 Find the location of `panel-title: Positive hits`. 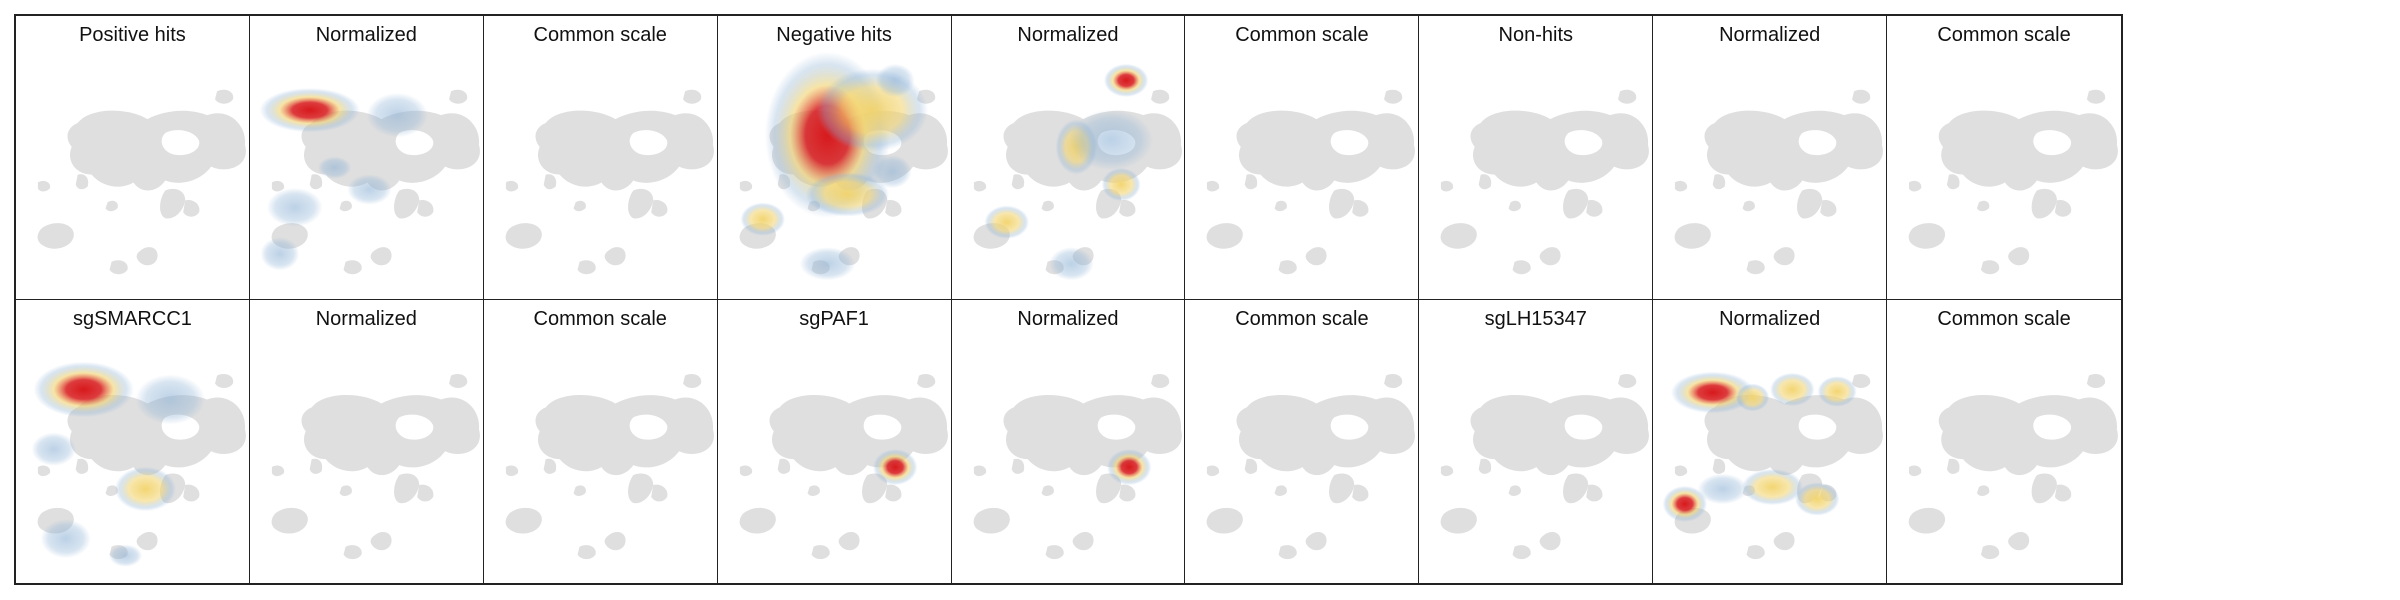

panel-title: Positive hits is located at coordinates (132, 35).